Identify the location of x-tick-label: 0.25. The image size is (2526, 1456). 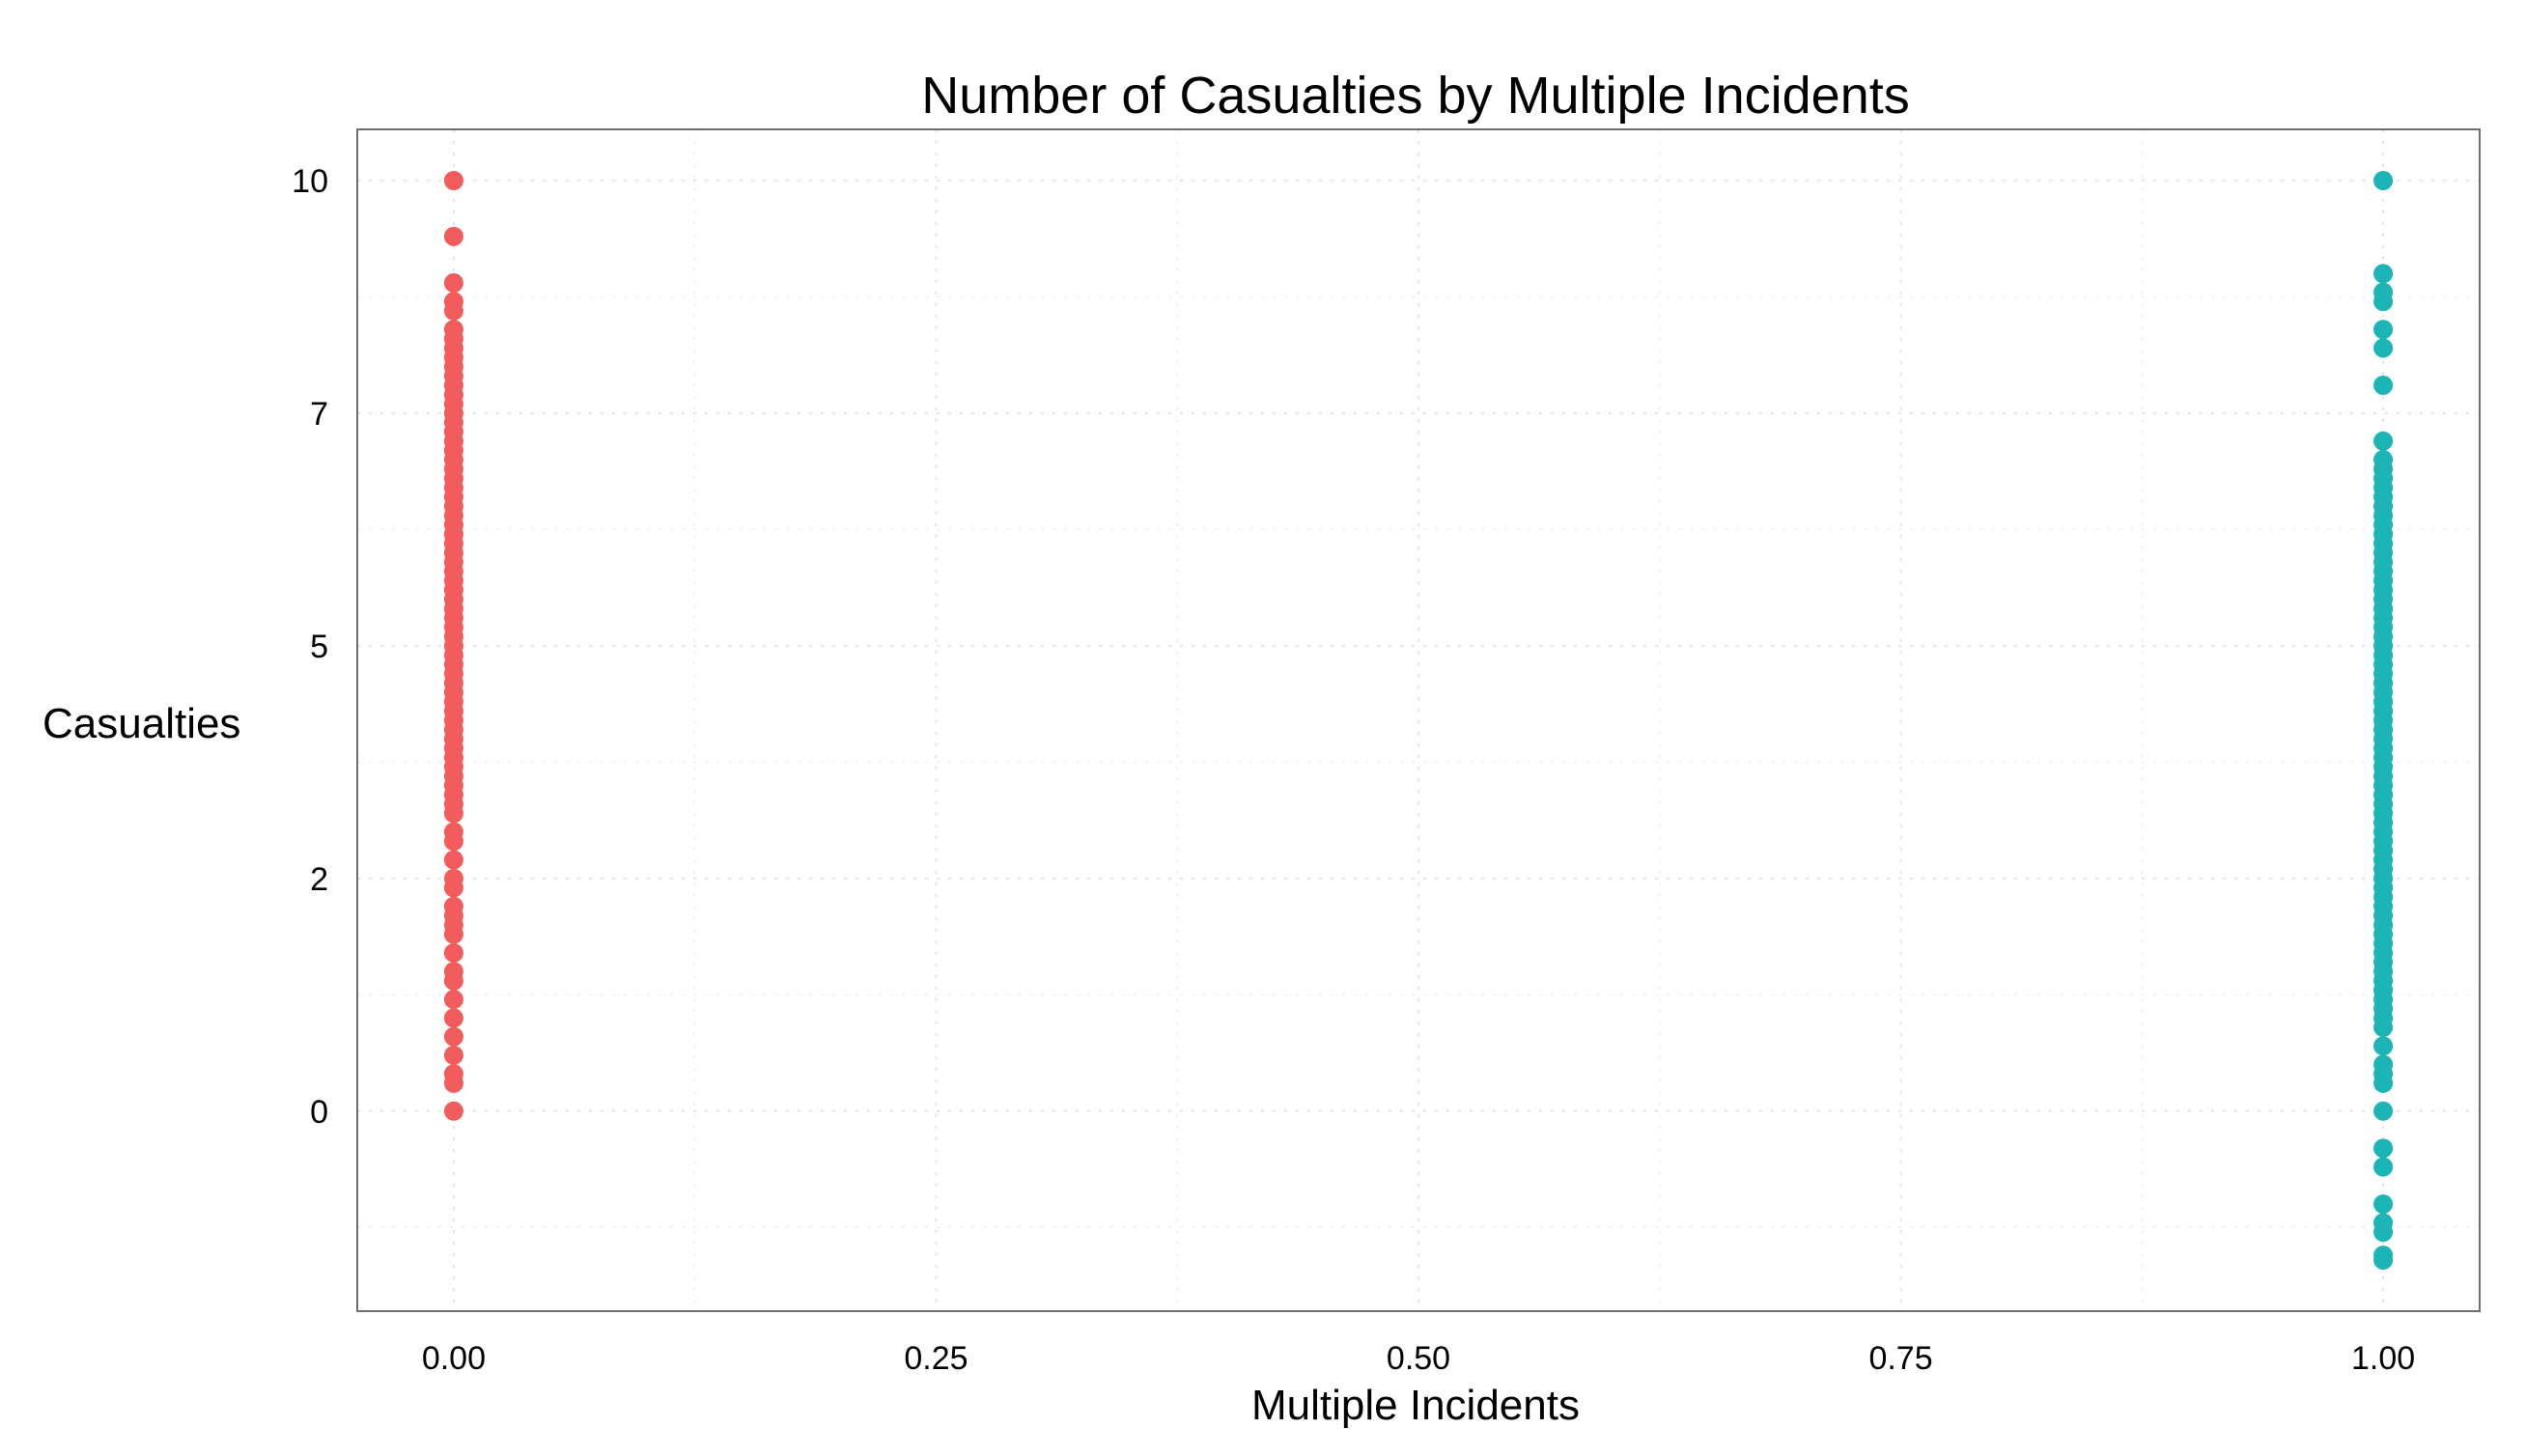
(936, 1359).